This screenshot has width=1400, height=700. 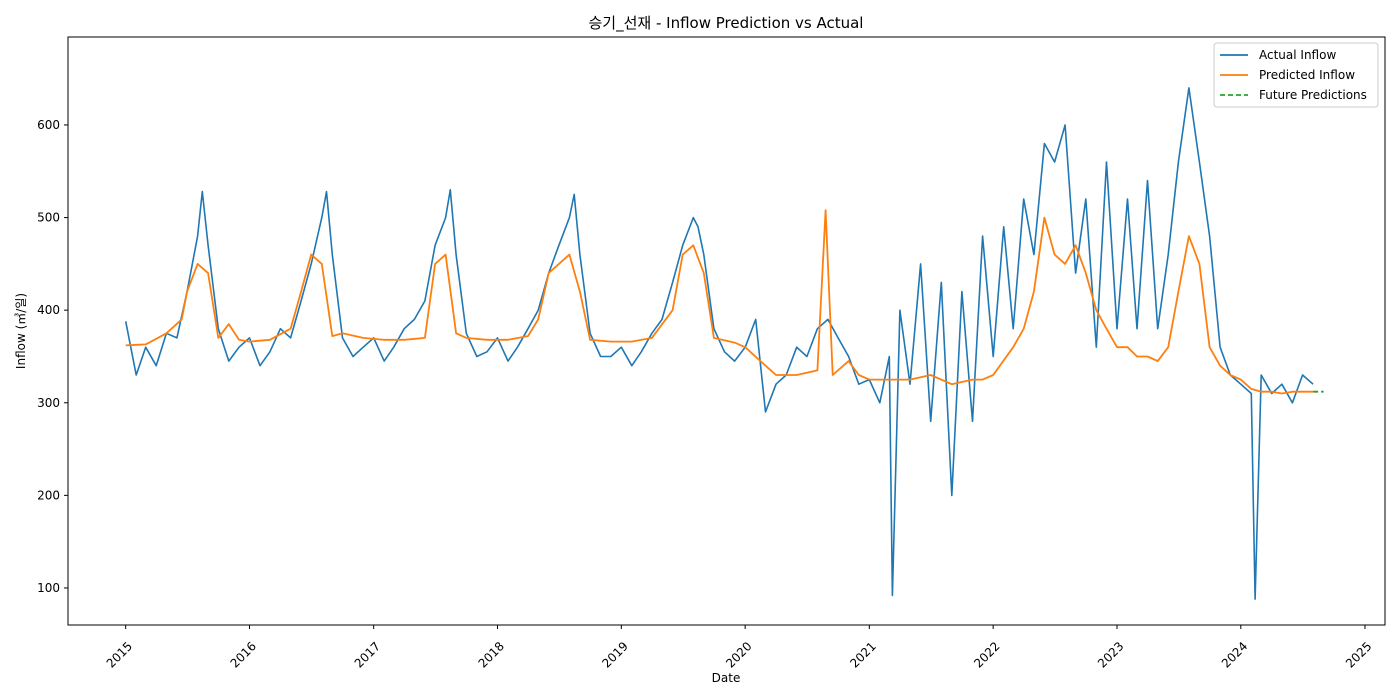 I want to click on x-tick-label: 2023, so click(x=1110, y=654).